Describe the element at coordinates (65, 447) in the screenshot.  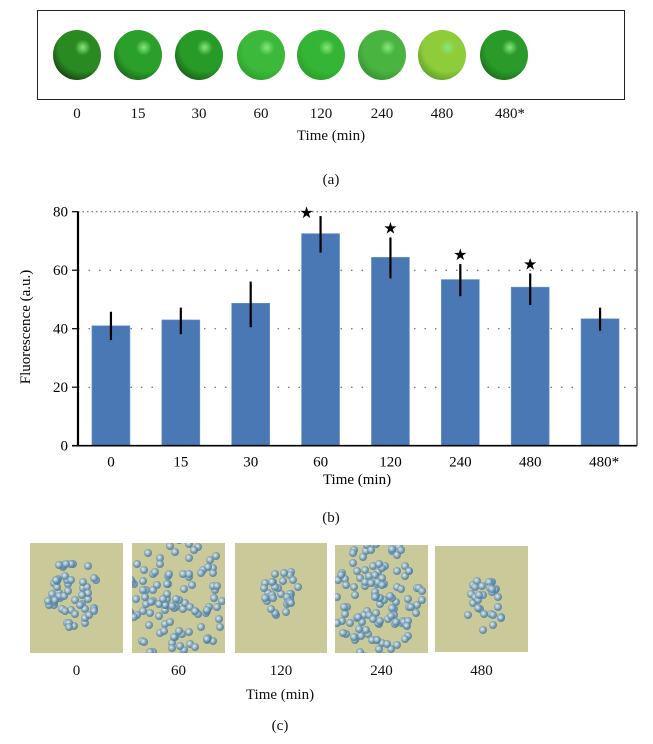
I see `y-tick-label: 0` at that location.